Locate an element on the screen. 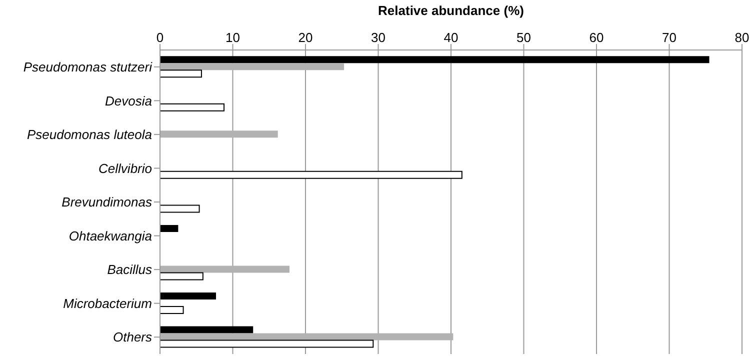 The height and width of the screenshot is (358, 750). x-axis-title: Relative abundance (%) is located at coordinates (451, 10).